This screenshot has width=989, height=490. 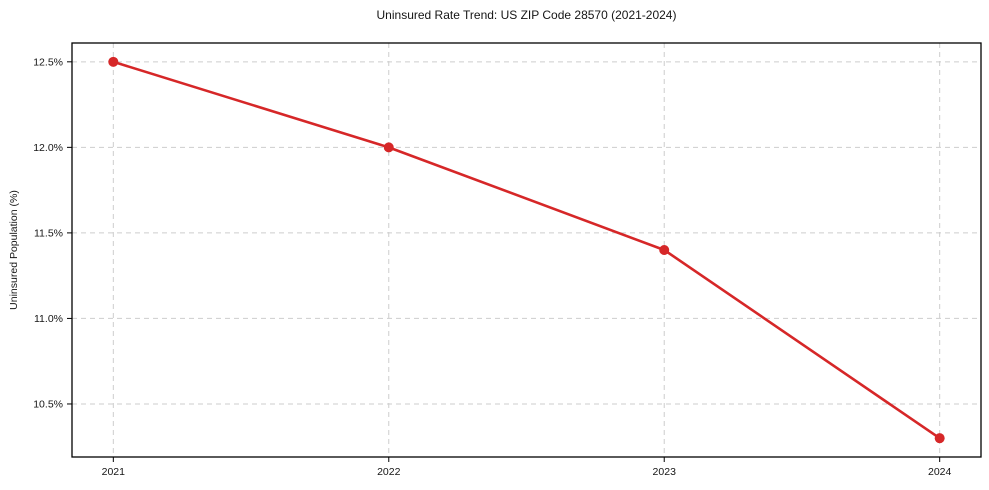 What do you see at coordinates (14, 250) in the screenshot?
I see `y-axis-label: Uninsured Population (%)` at bounding box center [14, 250].